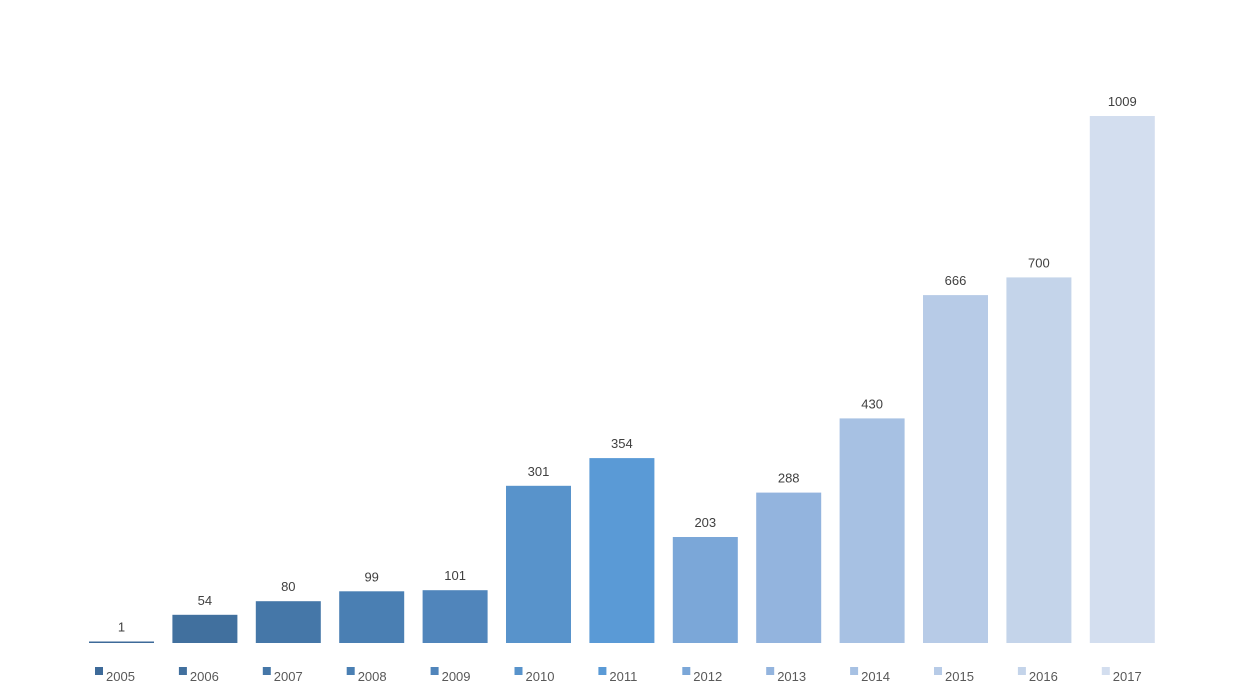 The height and width of the screenshot is (700, 1245). Describe the element at coordinates (371, 576) in the screenshot. I see `value-label-2008: 99` at that location.